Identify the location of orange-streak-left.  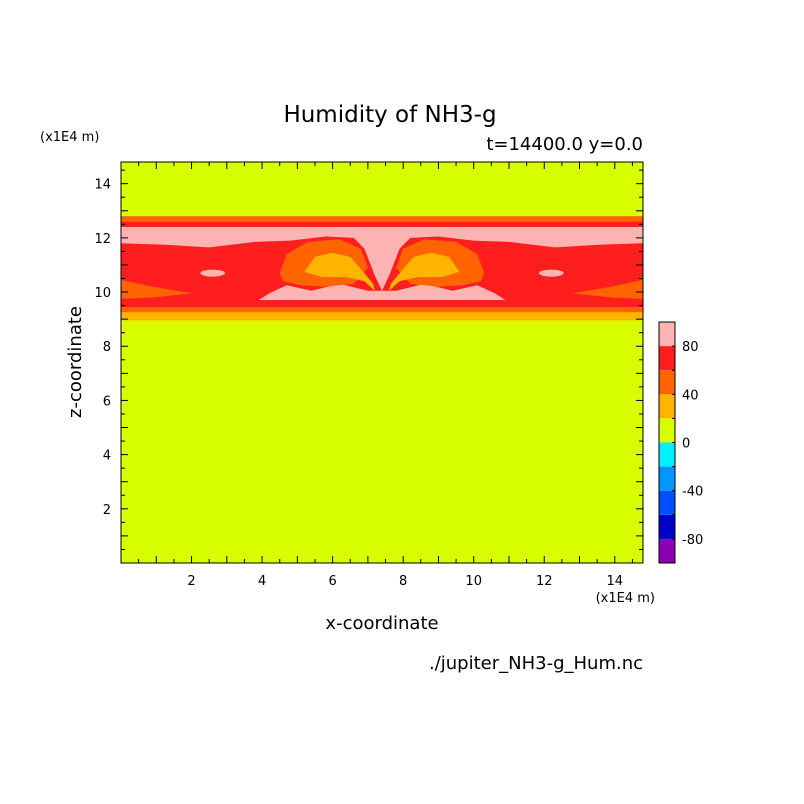
(156, 289).